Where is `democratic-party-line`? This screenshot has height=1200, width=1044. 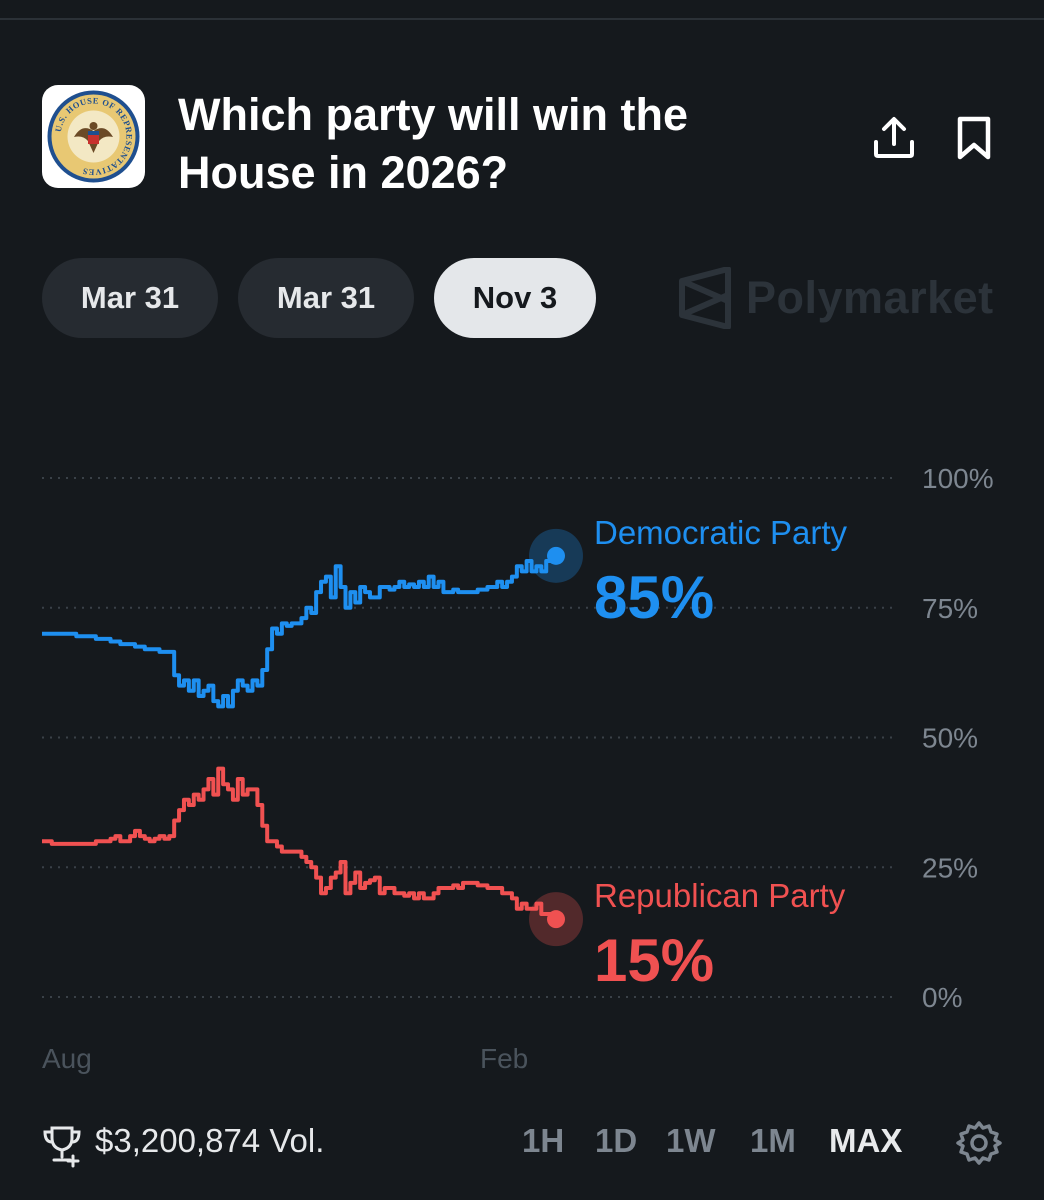 democratic-party-line is located at coordinates (300, 632).